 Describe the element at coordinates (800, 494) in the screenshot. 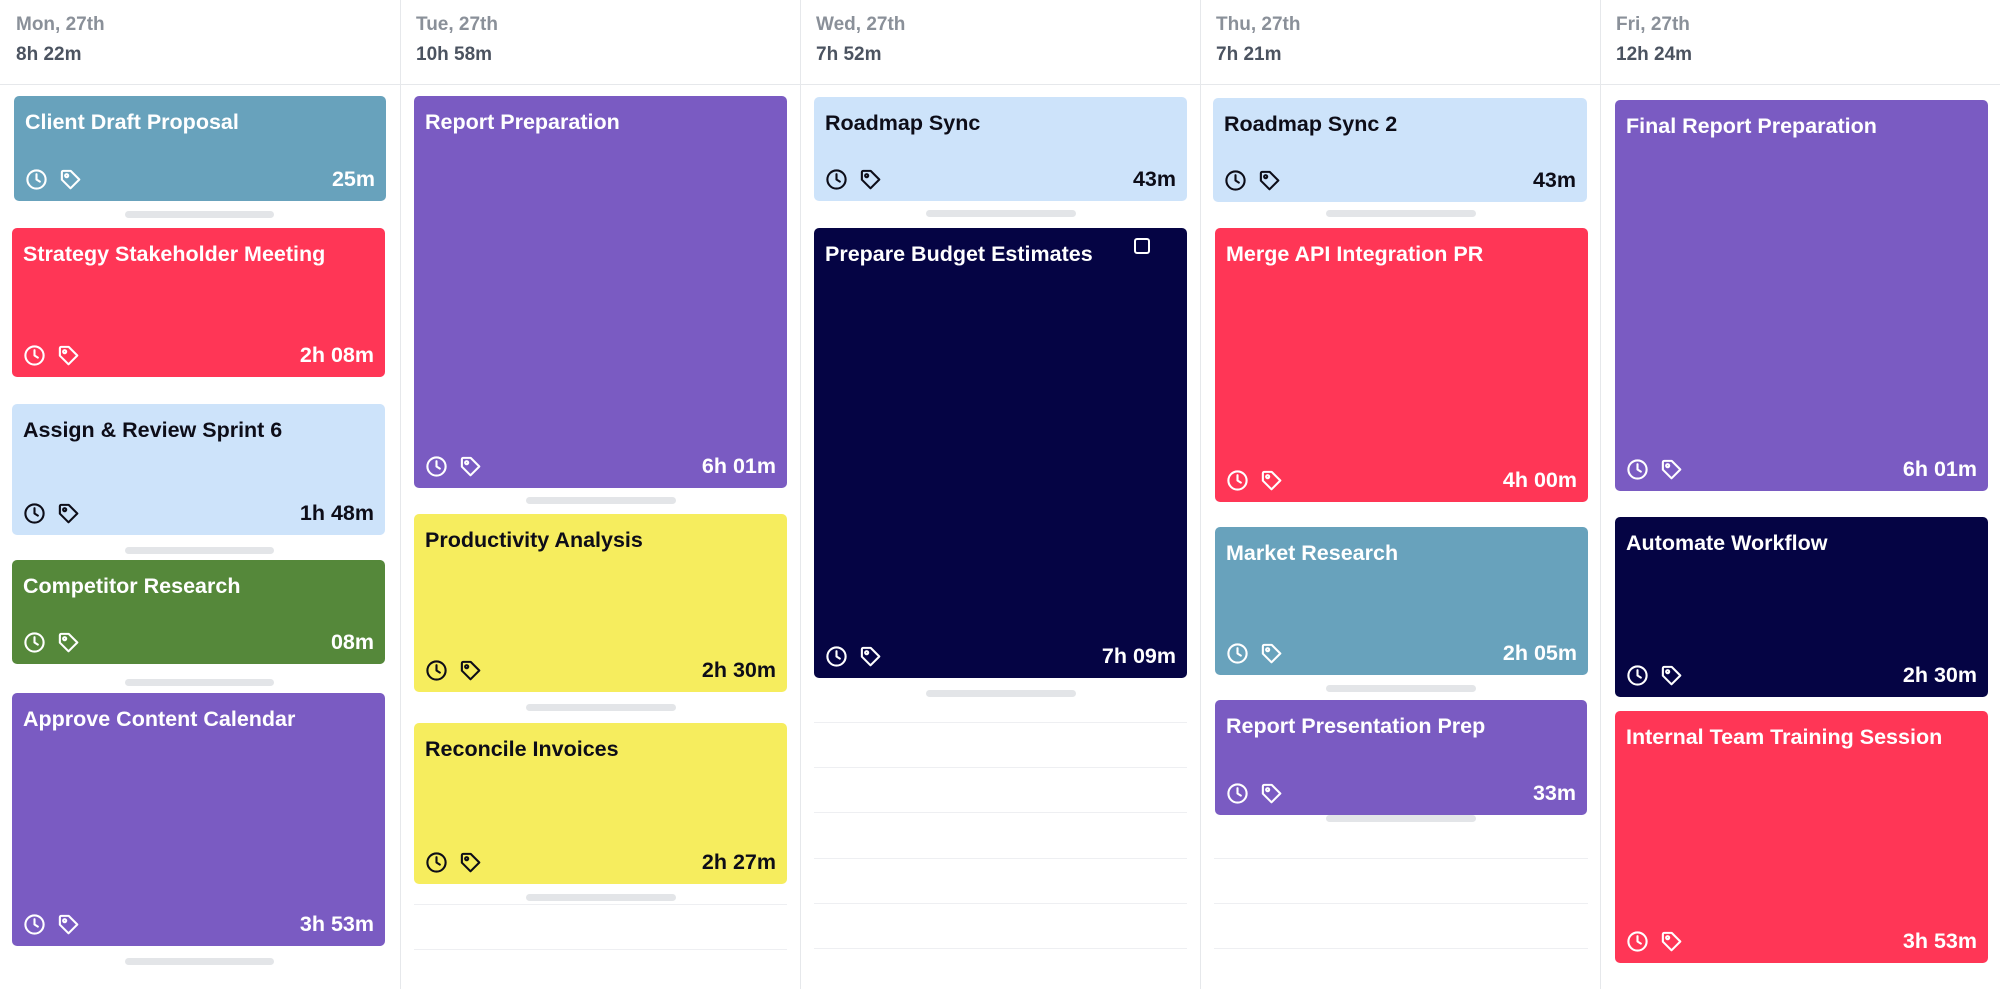

I see `column-divider` at that location.